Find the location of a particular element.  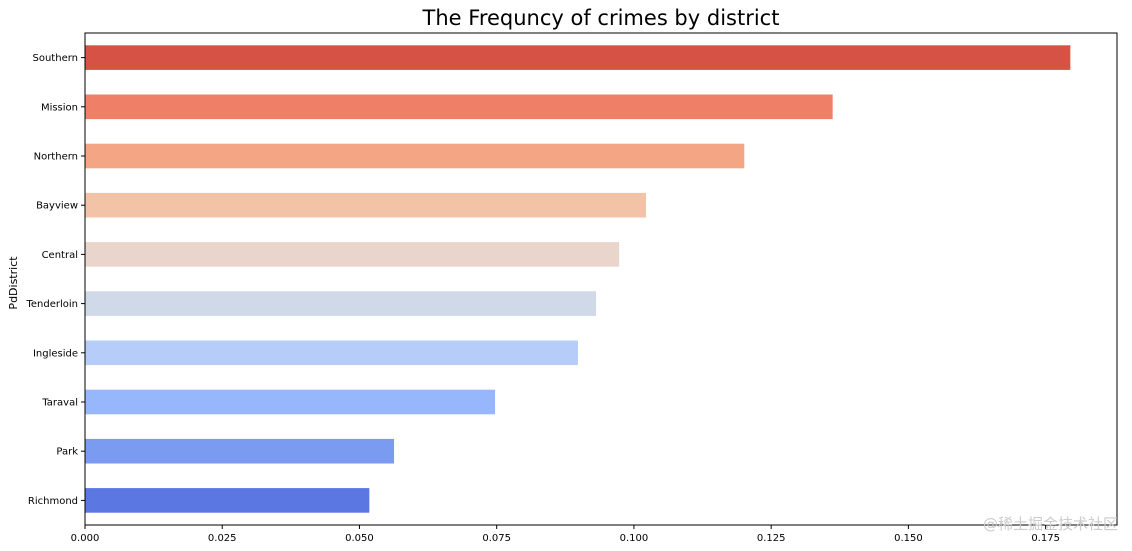

y-tick-label-taraval: Taraval is located at coordinates (59, 403).